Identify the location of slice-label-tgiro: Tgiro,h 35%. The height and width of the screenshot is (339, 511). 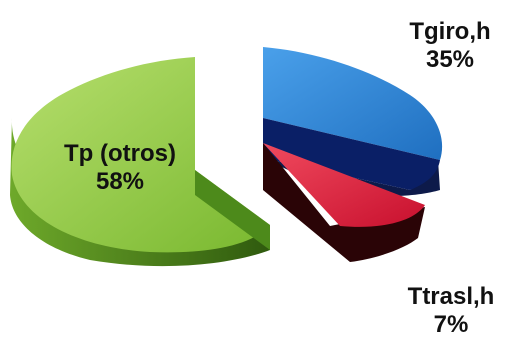
(450, 46).